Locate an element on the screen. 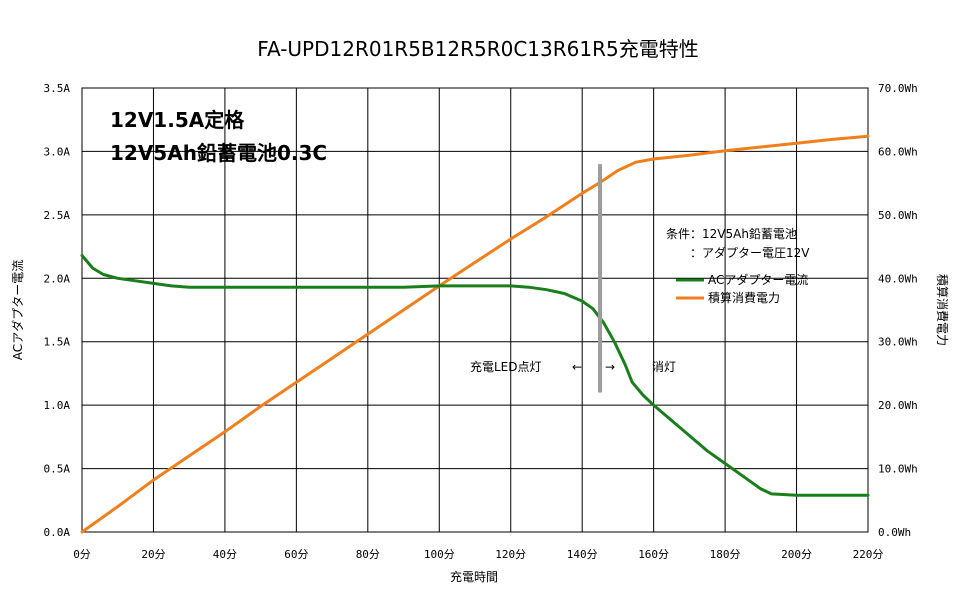 The image size is (960, 600). x-tick-label: 80分 is located at coordinates (368, 554).